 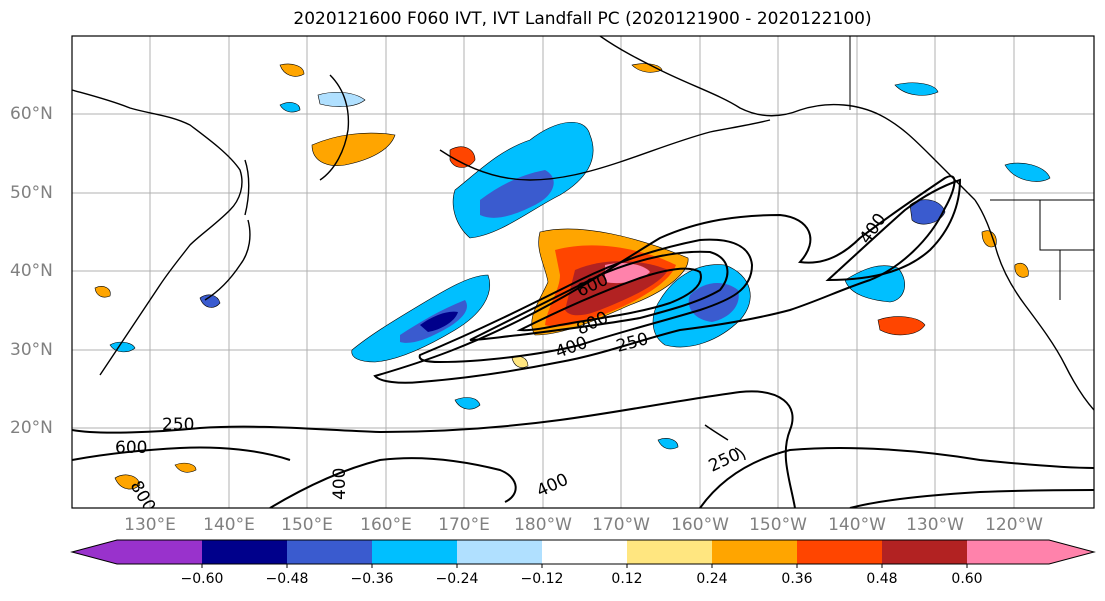 What do you see at coordinates (340, 484) in the screenshot?
I see `contour-label: 400` at bounding box center [340, 484].